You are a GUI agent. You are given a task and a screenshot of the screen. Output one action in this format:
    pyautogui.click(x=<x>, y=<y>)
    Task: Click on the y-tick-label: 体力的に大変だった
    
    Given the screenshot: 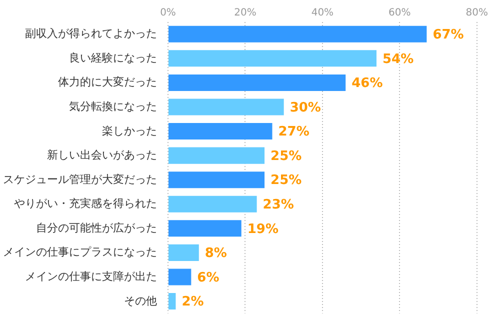 What is the action you would take?
    pyautogui.click(x=107, y=82)
    